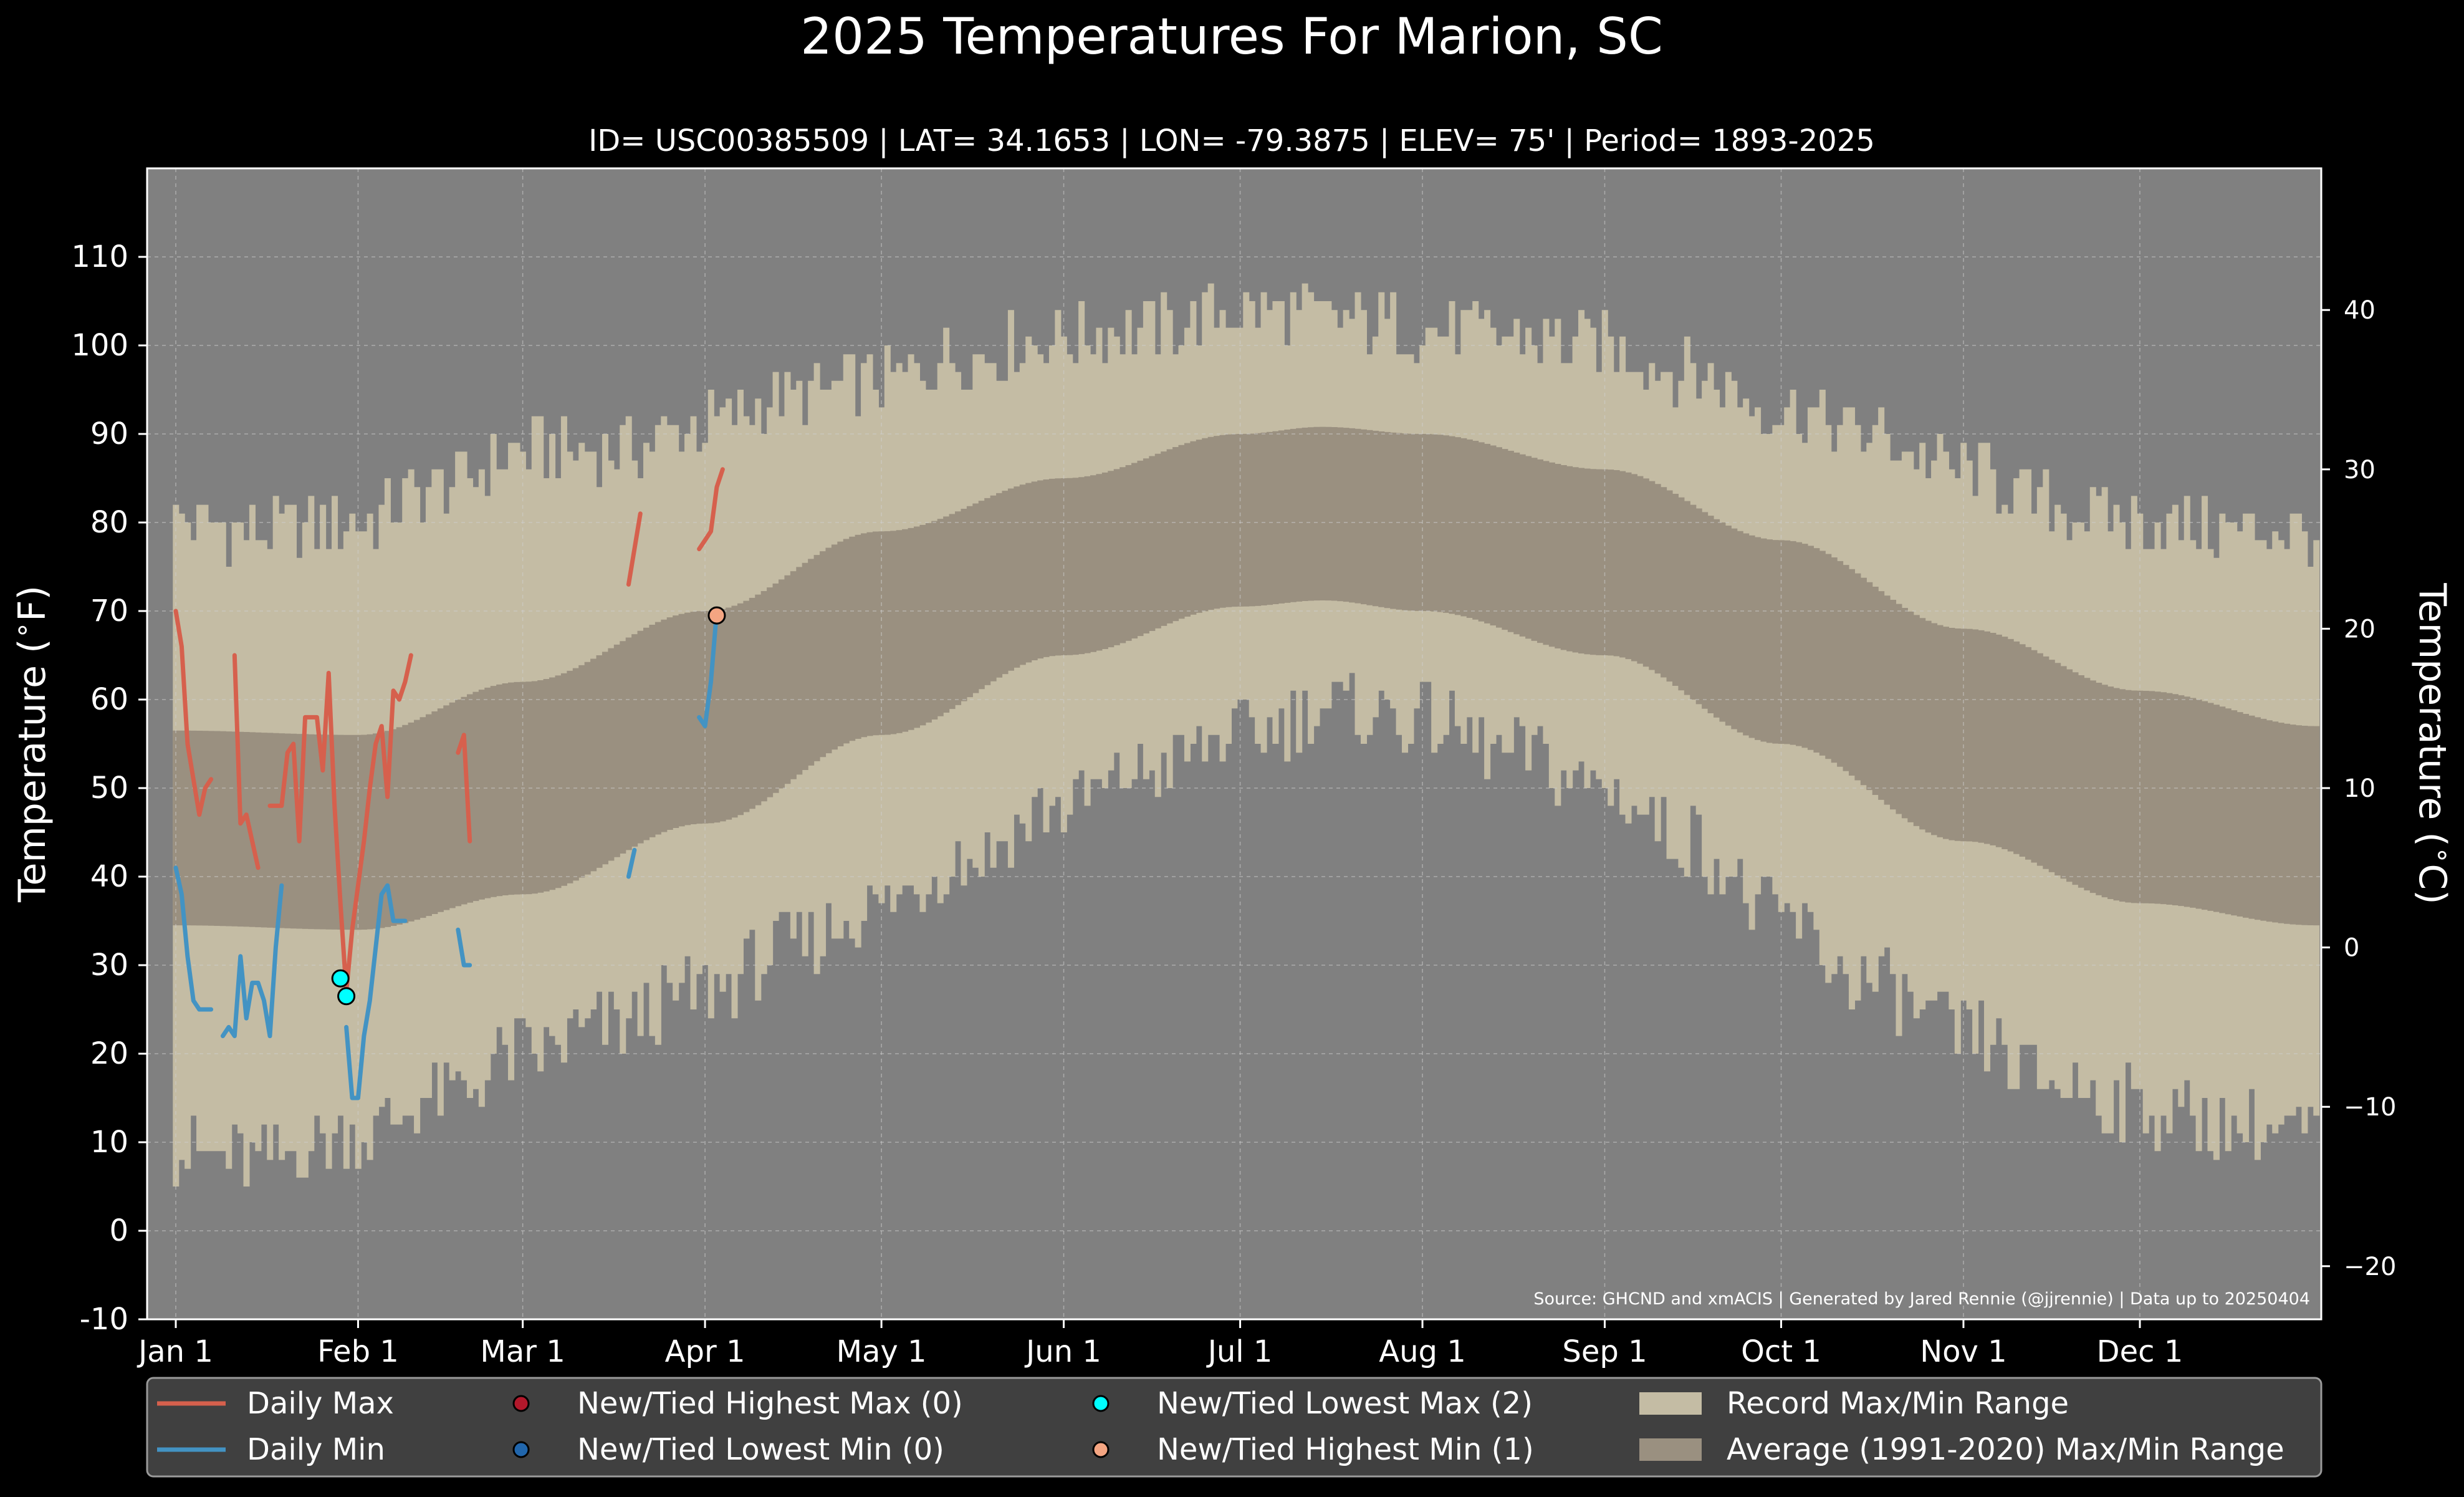 The image size is (2464, 1497). What do you see at coordinates (2359, 310) in the screenshot?
I see `y-right-tick-label: 40` at bounding box center [2359, 310].